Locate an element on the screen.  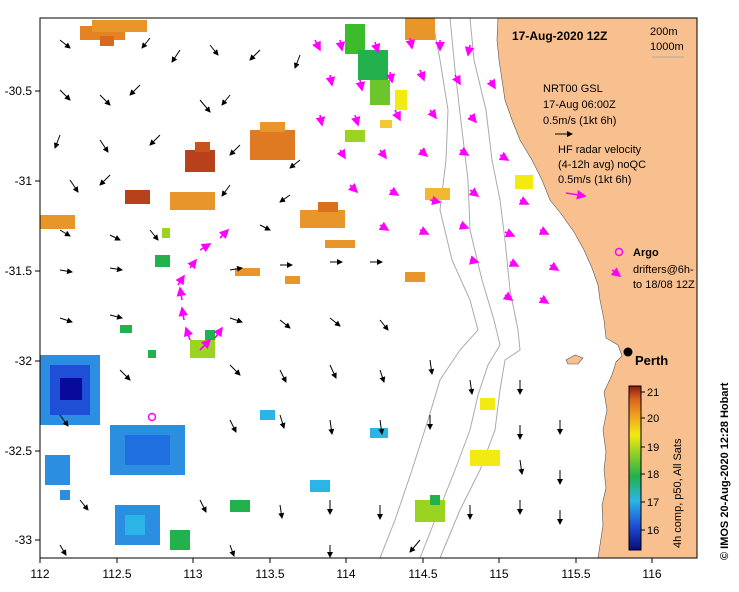
gsl-scale: 0.5m/s (1kt 6h) is located at coordinates (579, 121).